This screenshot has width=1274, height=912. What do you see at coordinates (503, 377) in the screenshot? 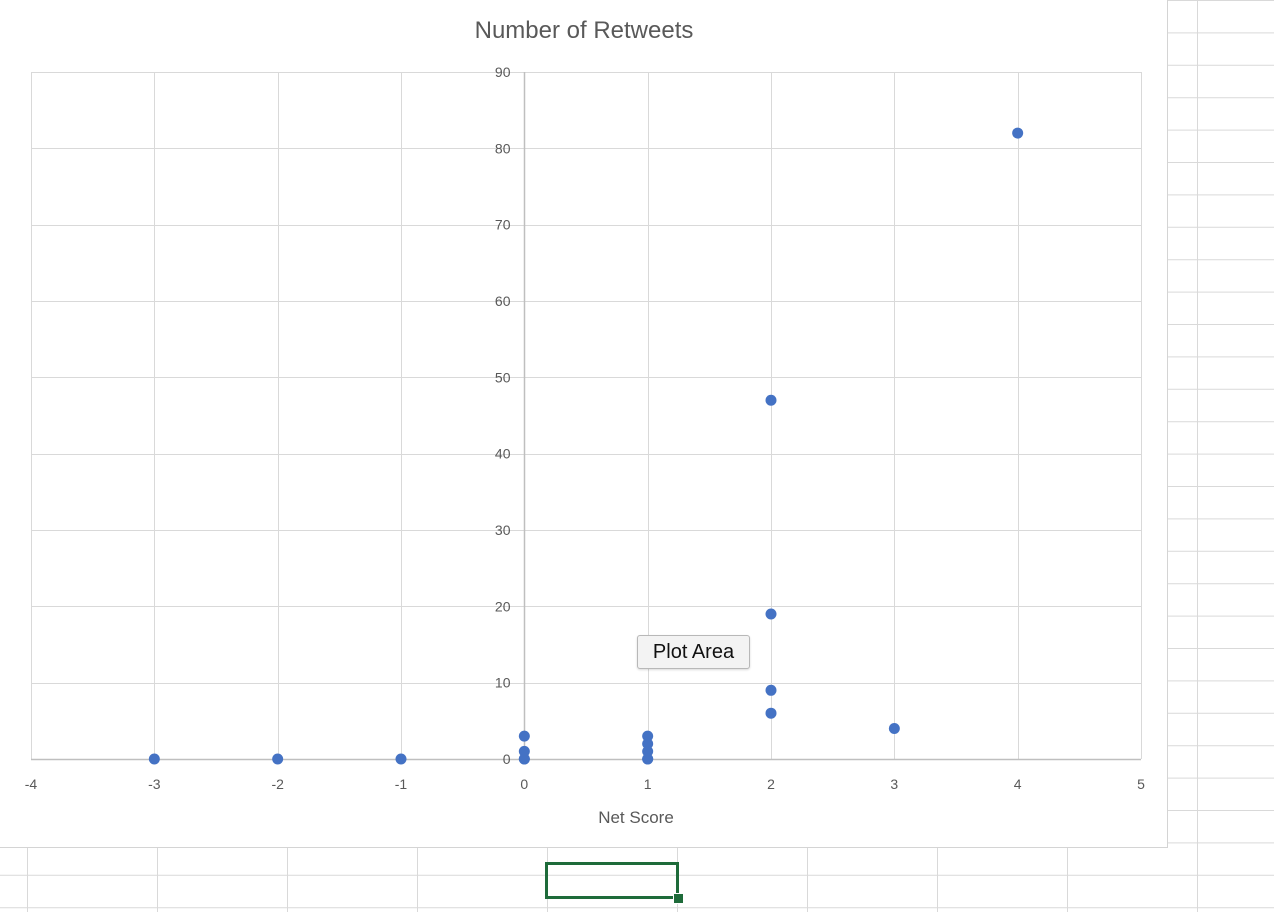
I see `y-tick-label: 50` at bounding box center [503, 377].